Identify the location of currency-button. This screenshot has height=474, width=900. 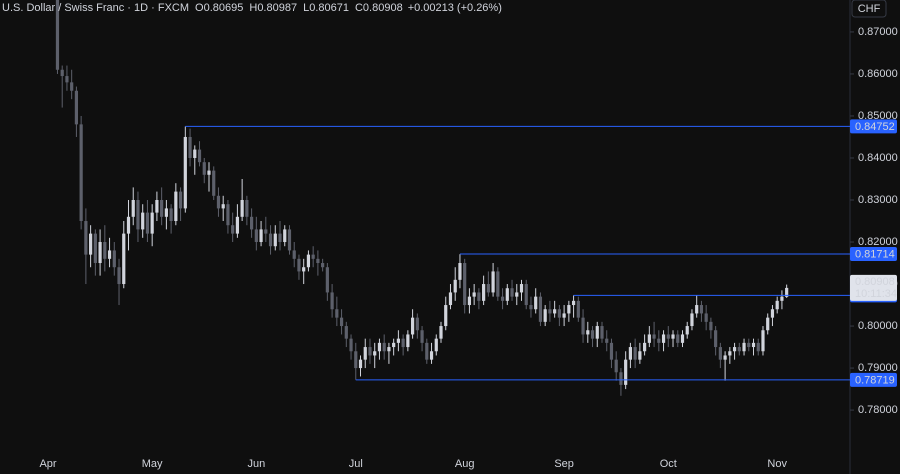
(869, 9).